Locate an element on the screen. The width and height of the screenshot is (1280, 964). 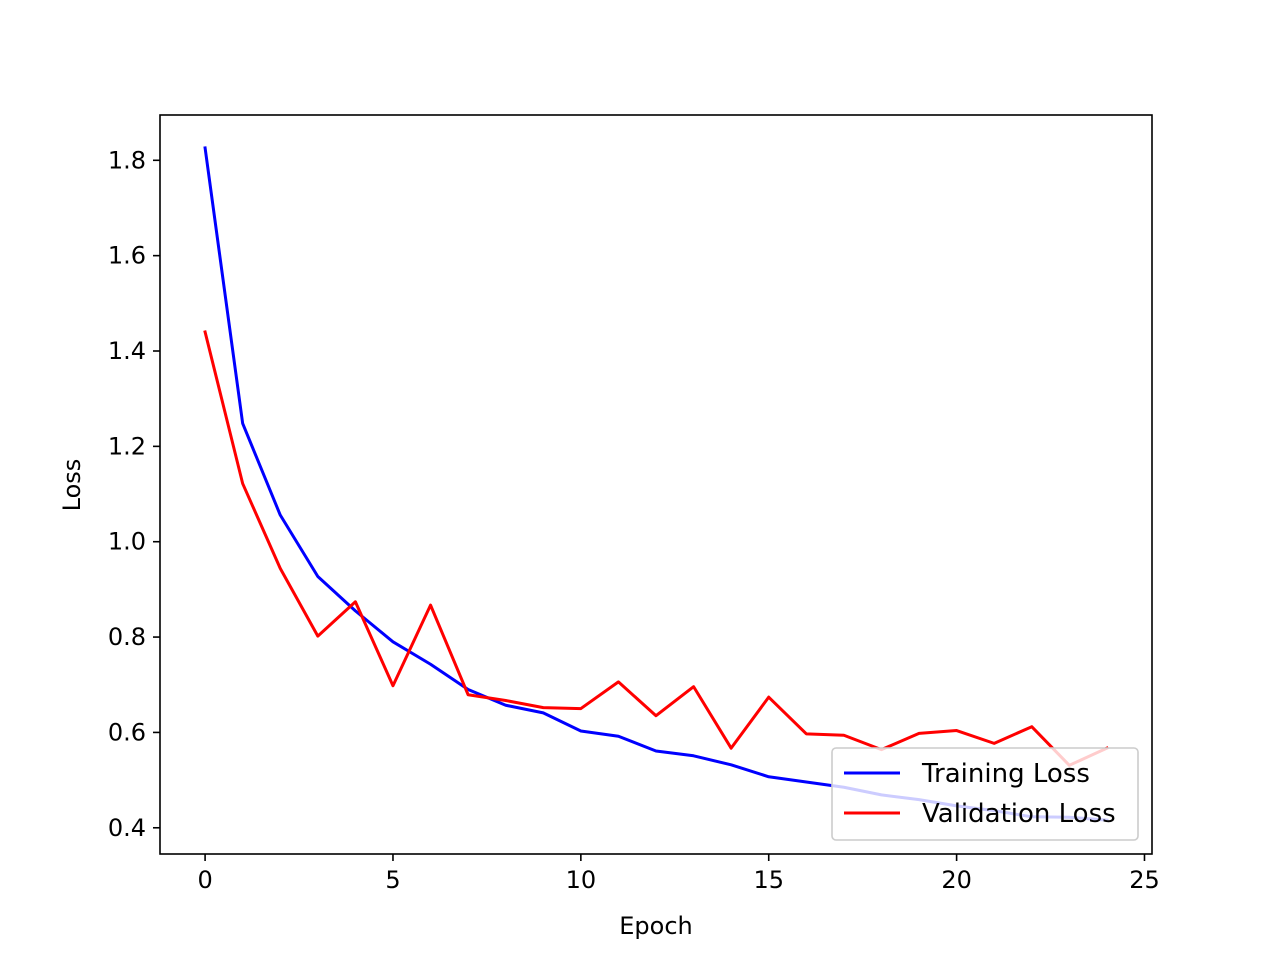
x-tick-label: 15 is located at coordinates (768, 880).